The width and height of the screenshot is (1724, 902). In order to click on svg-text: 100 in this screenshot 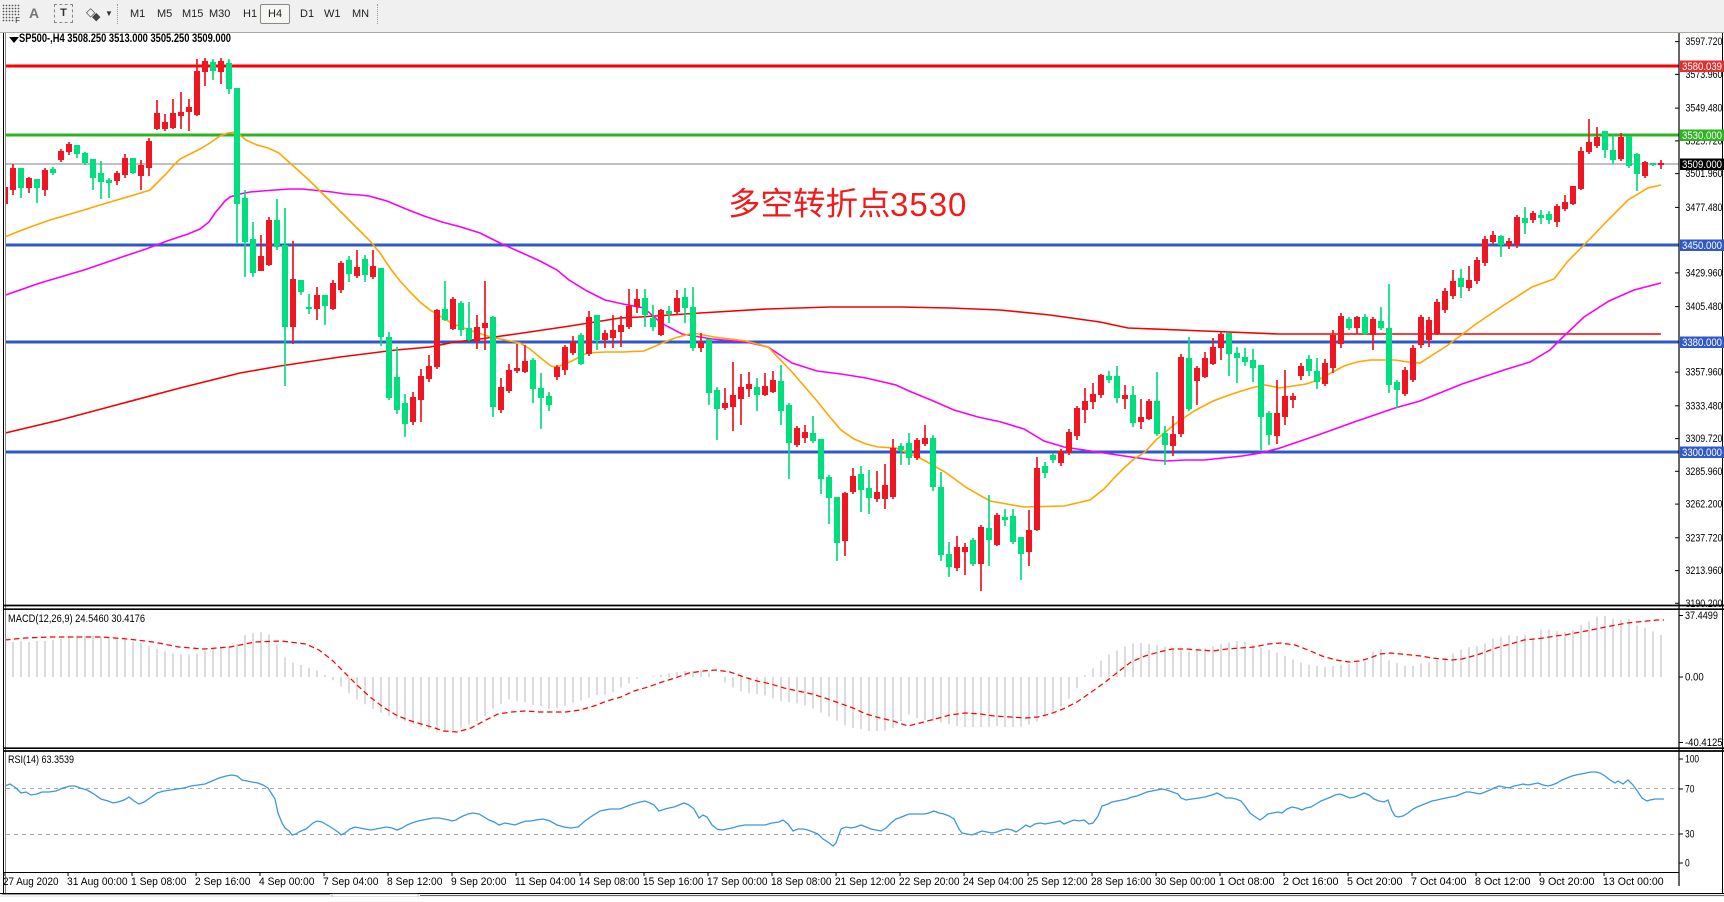, I will do `click(1692, 760)`.